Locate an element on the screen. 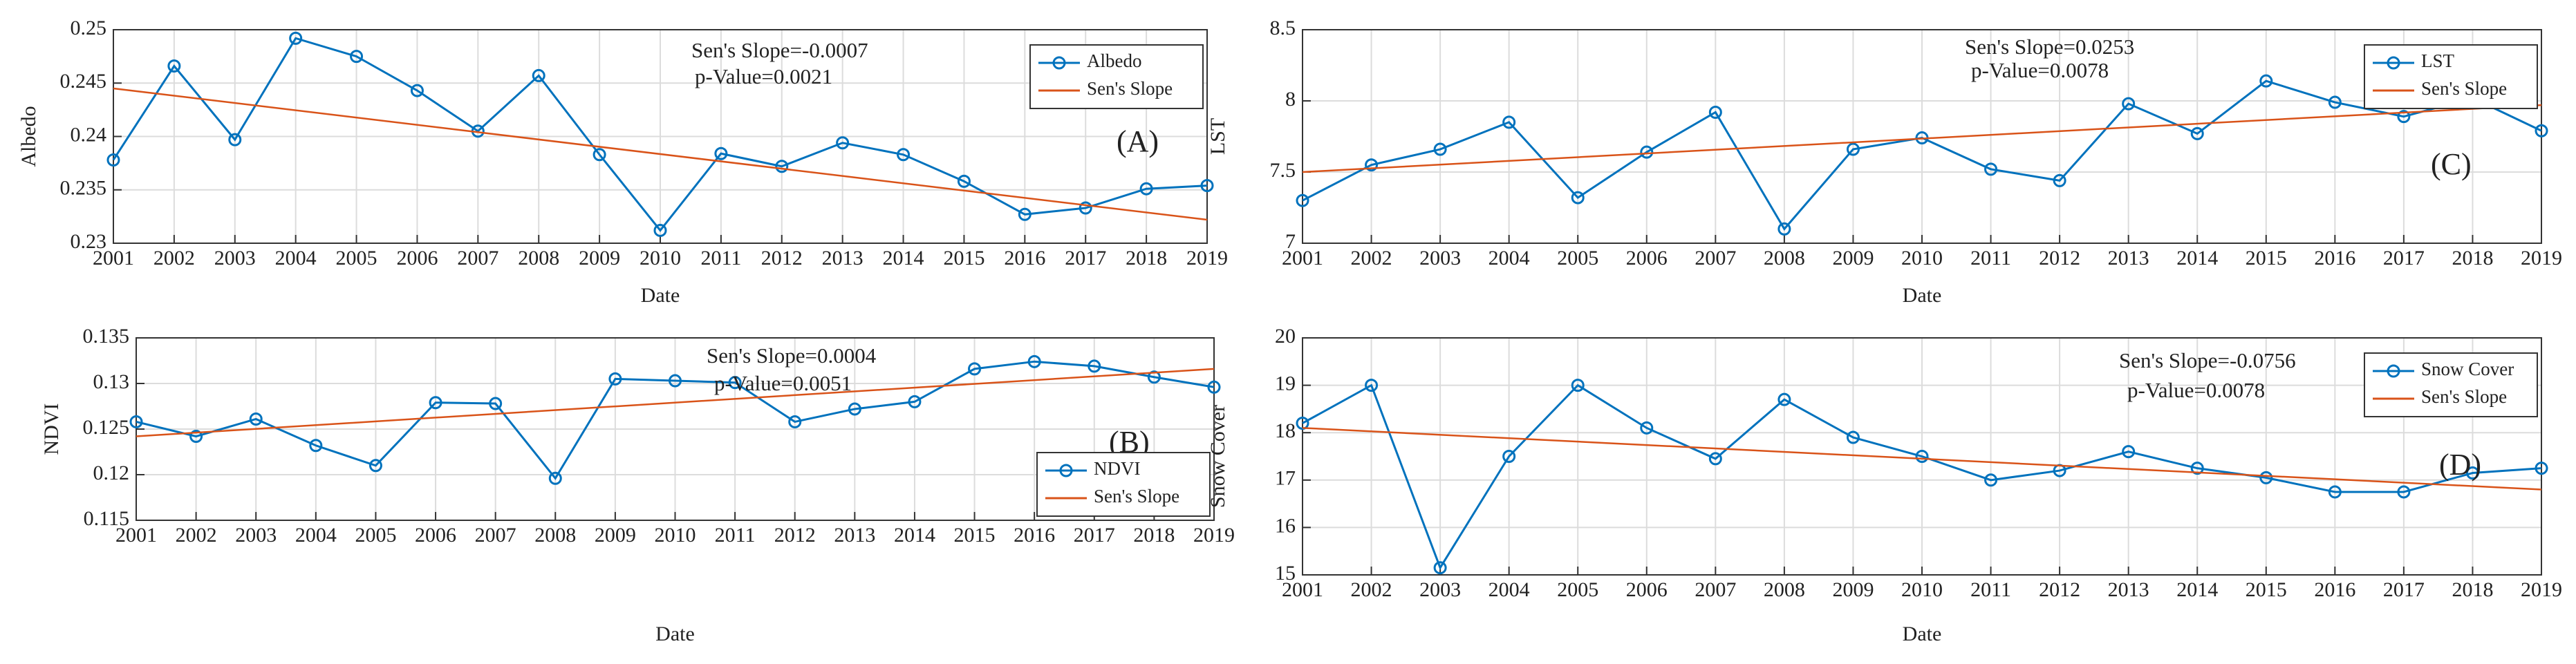  legend-label: LST is located at coordinates (2438, 60).